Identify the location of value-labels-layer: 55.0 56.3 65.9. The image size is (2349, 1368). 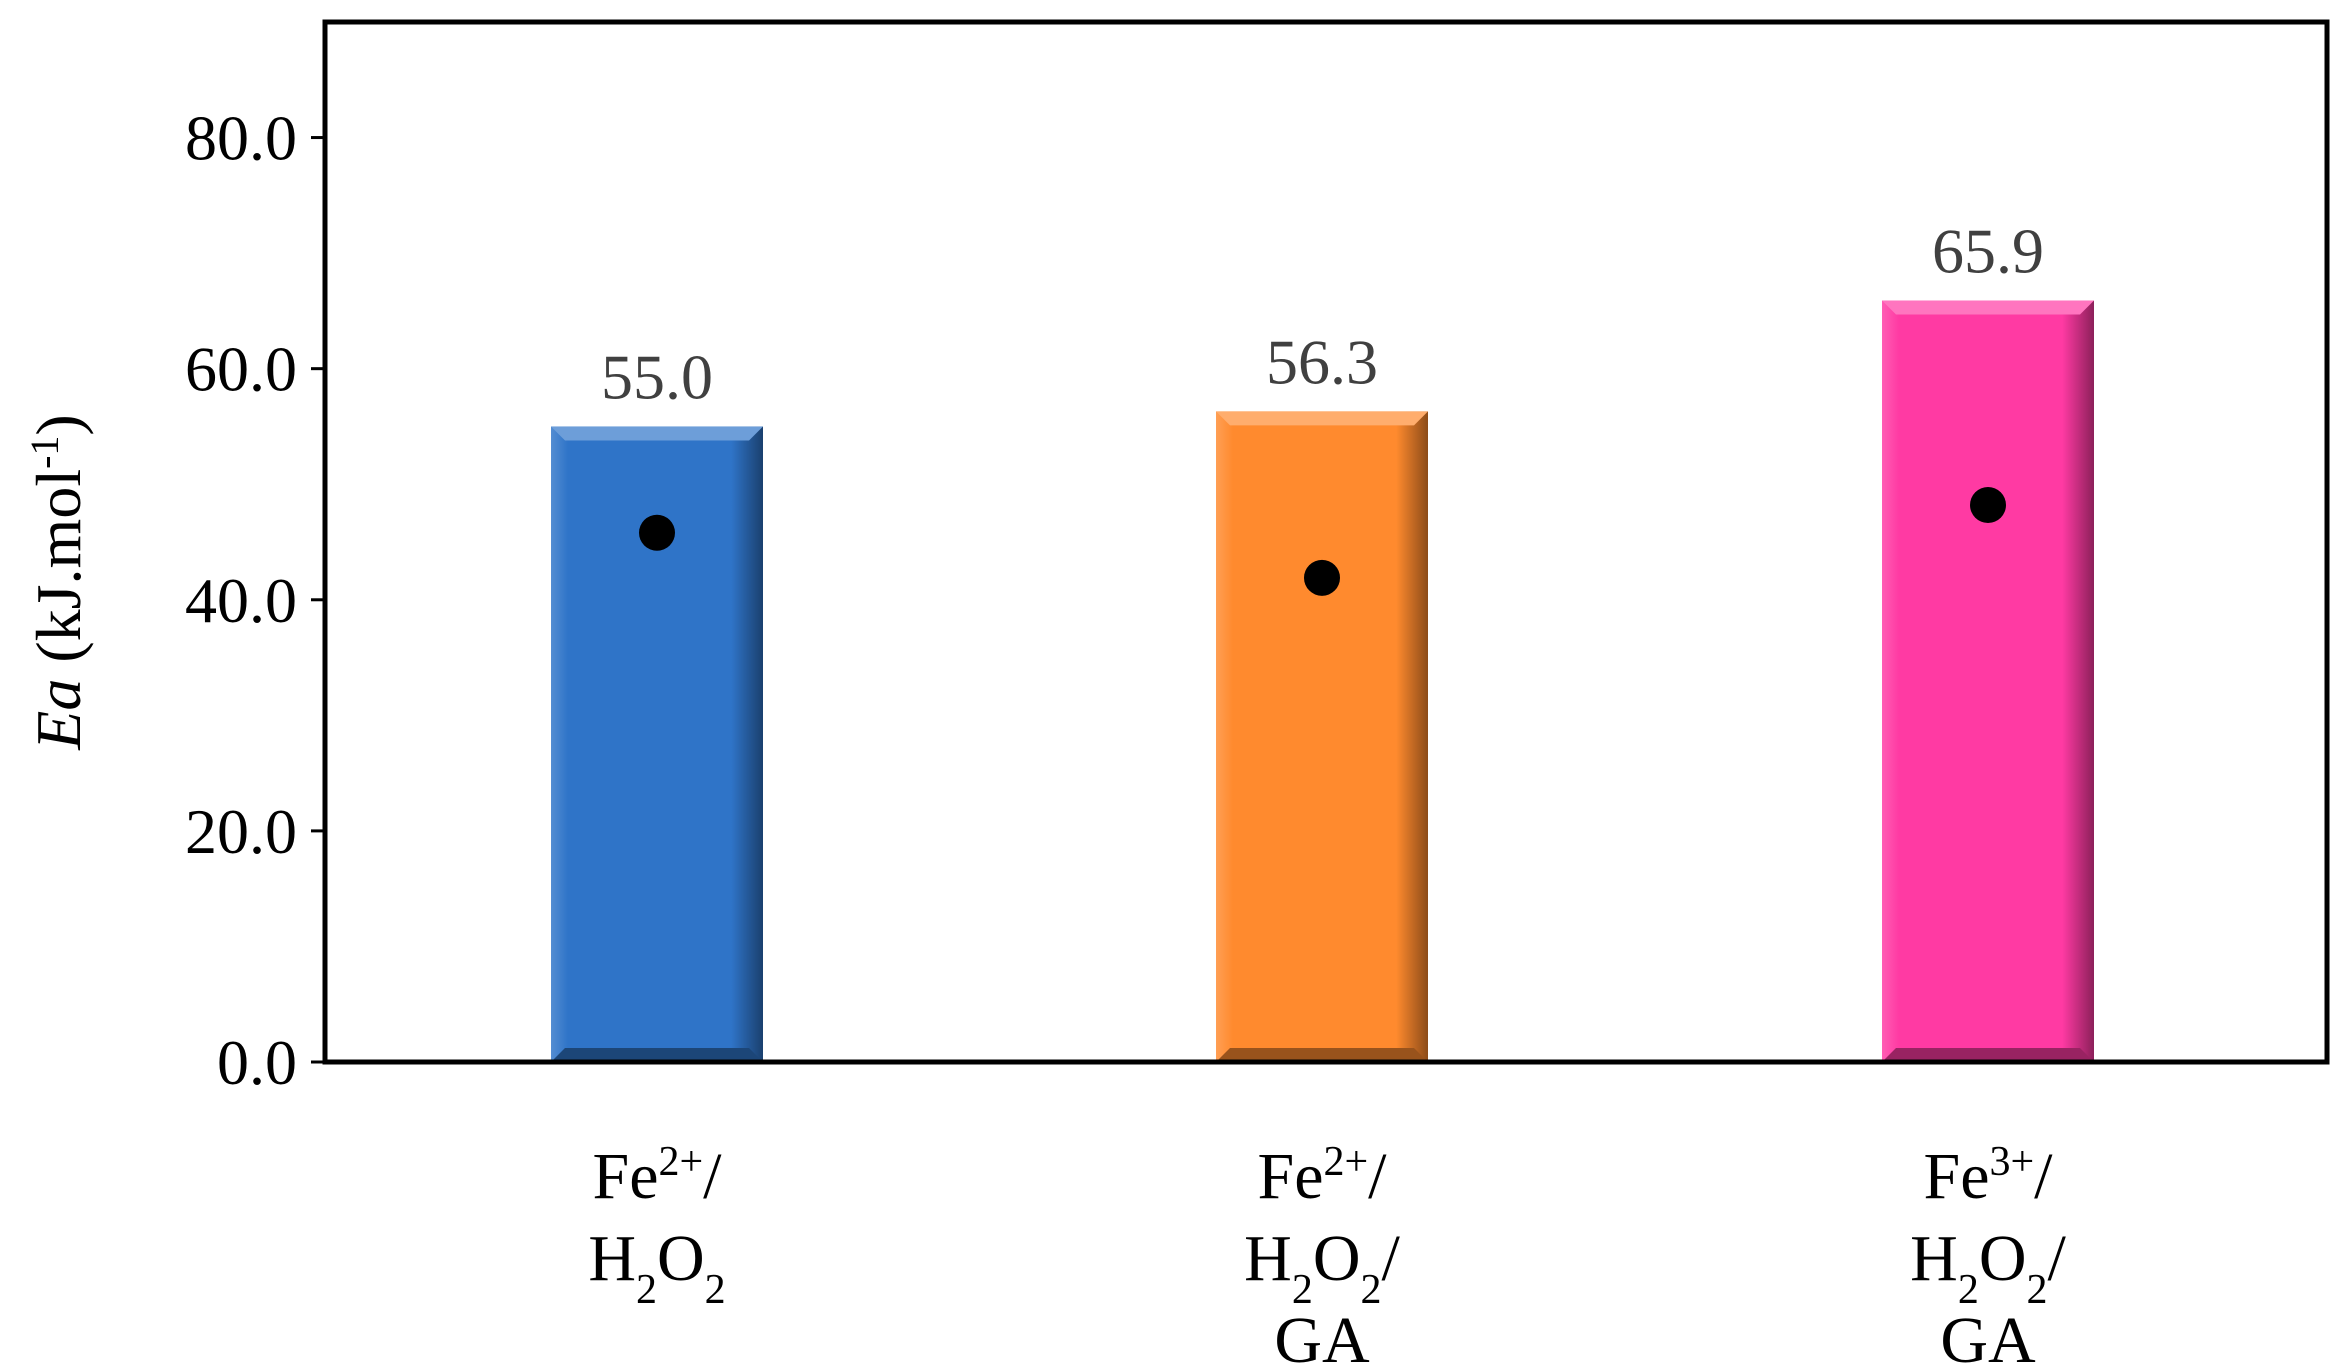
(1322, 313).